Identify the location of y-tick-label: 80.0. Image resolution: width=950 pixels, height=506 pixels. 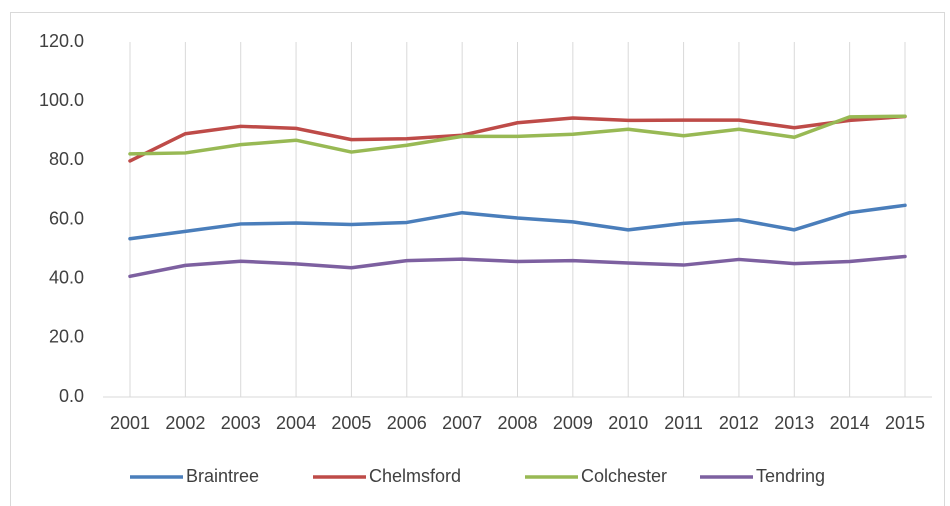
(66, 159).